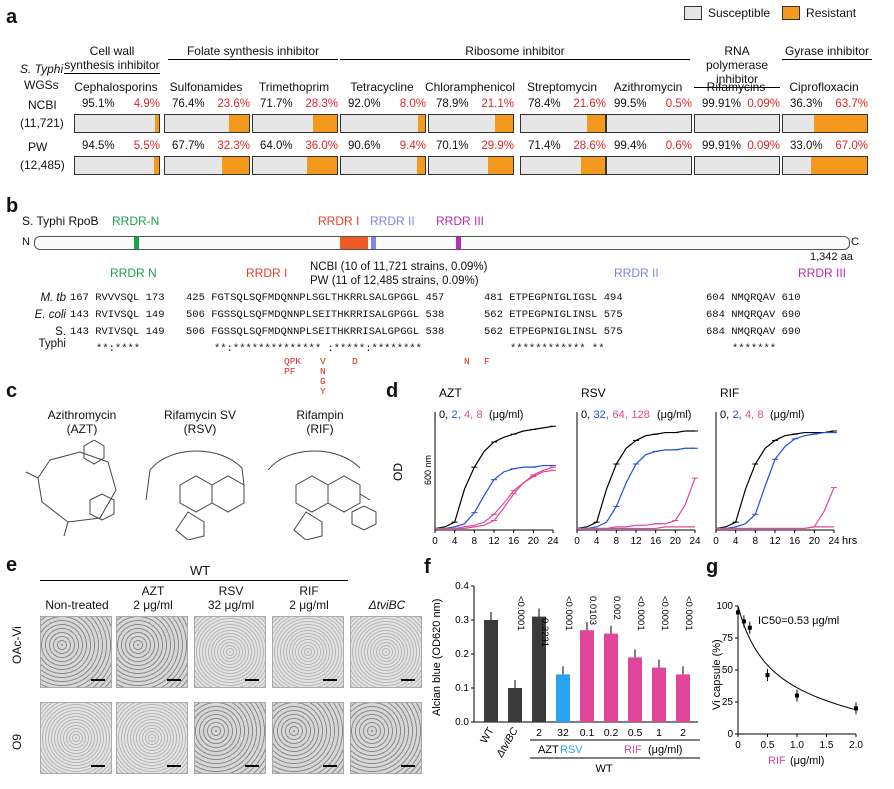 Image resolution: width=894 pixels, height=789 pixels. Describe the element at coordinates (797, 658) in the screenshot. I see `g-fit-curve` at that location.